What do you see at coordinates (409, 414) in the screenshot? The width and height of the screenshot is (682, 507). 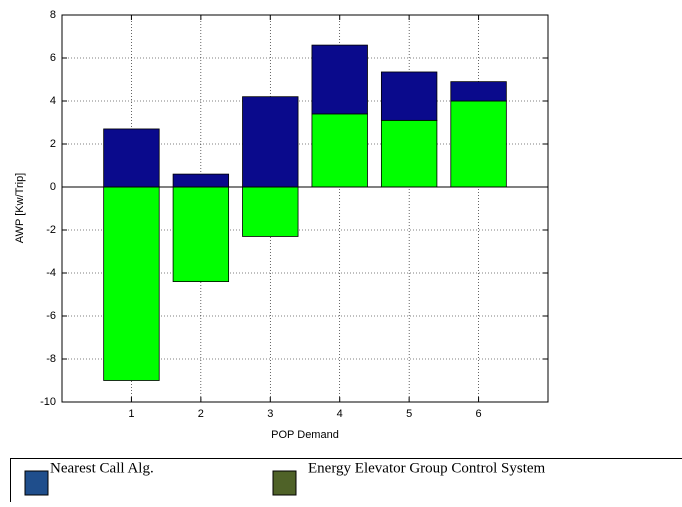 I see `x-tick-label: 5` at bounding box center [409, 414].